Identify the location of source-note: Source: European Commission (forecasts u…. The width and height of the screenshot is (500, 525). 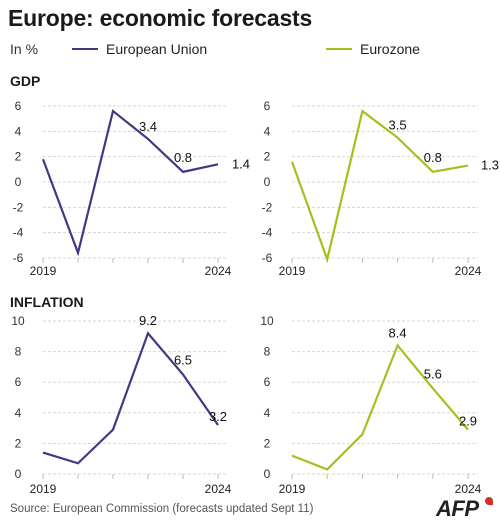
(162, 509).